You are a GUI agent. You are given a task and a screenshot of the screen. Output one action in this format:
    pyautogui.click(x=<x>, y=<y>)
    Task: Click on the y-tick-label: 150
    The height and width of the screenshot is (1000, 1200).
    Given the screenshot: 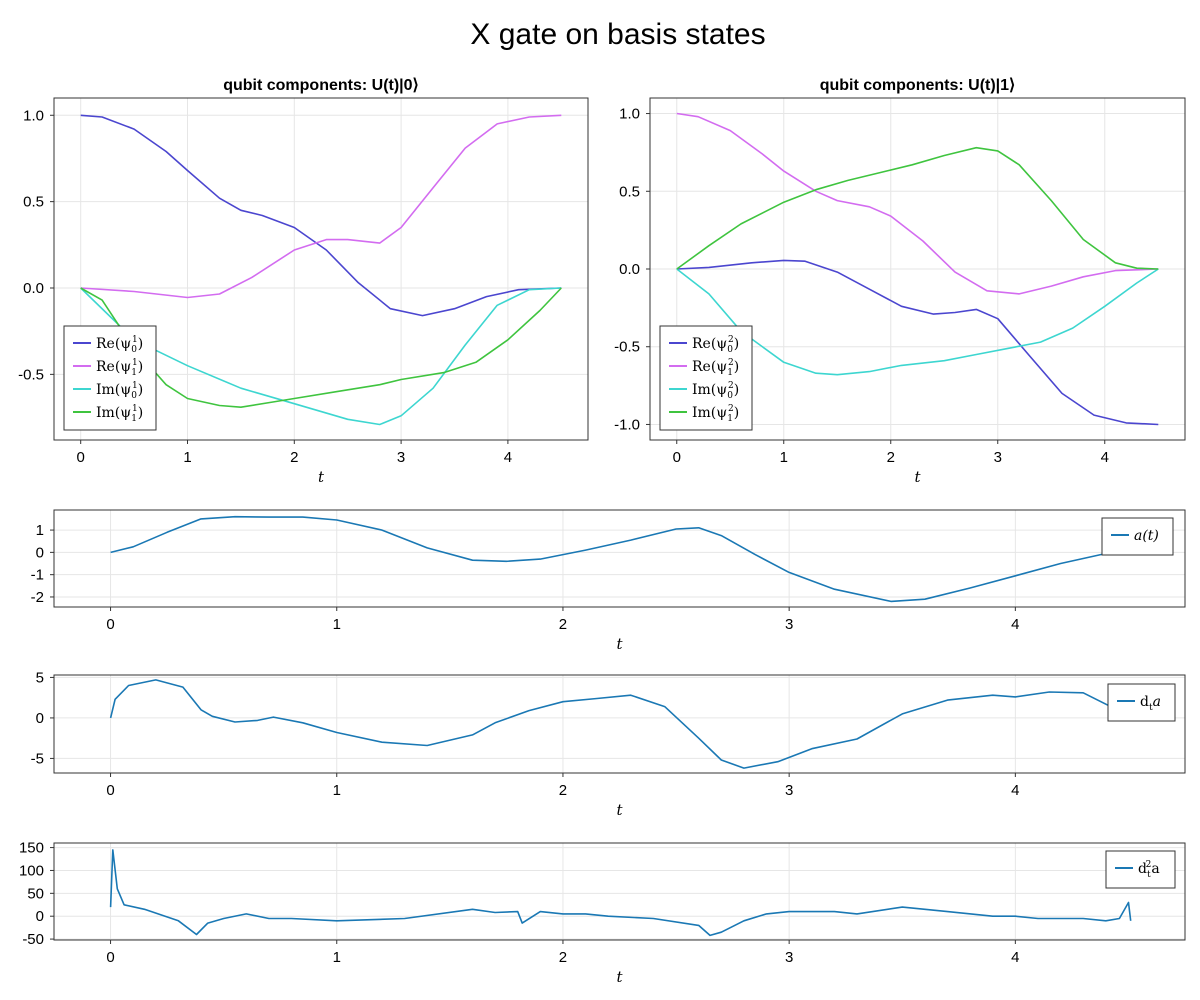 What is the action you would take?
    pyautogui.click(x=31, y=848)
    